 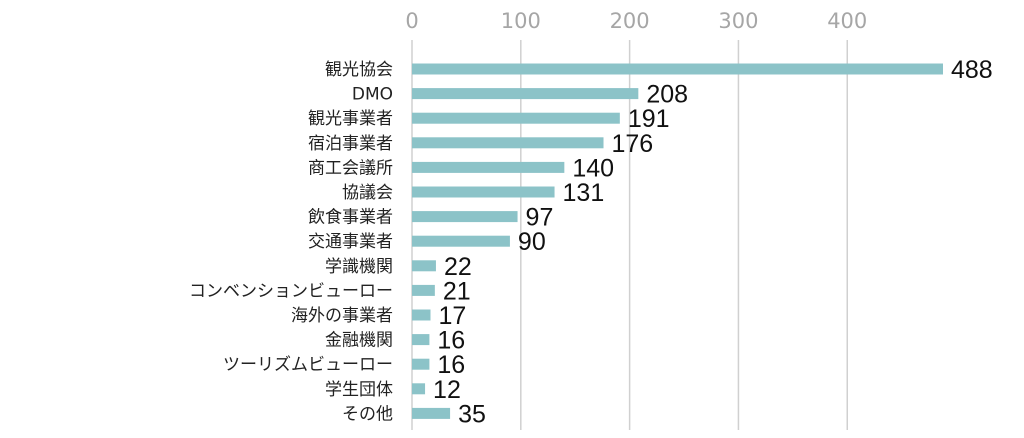 What do you see at coordinates (847, 21) in the screenshot?
I see `x-tick-label: 400` at bounding box center [847, 21].